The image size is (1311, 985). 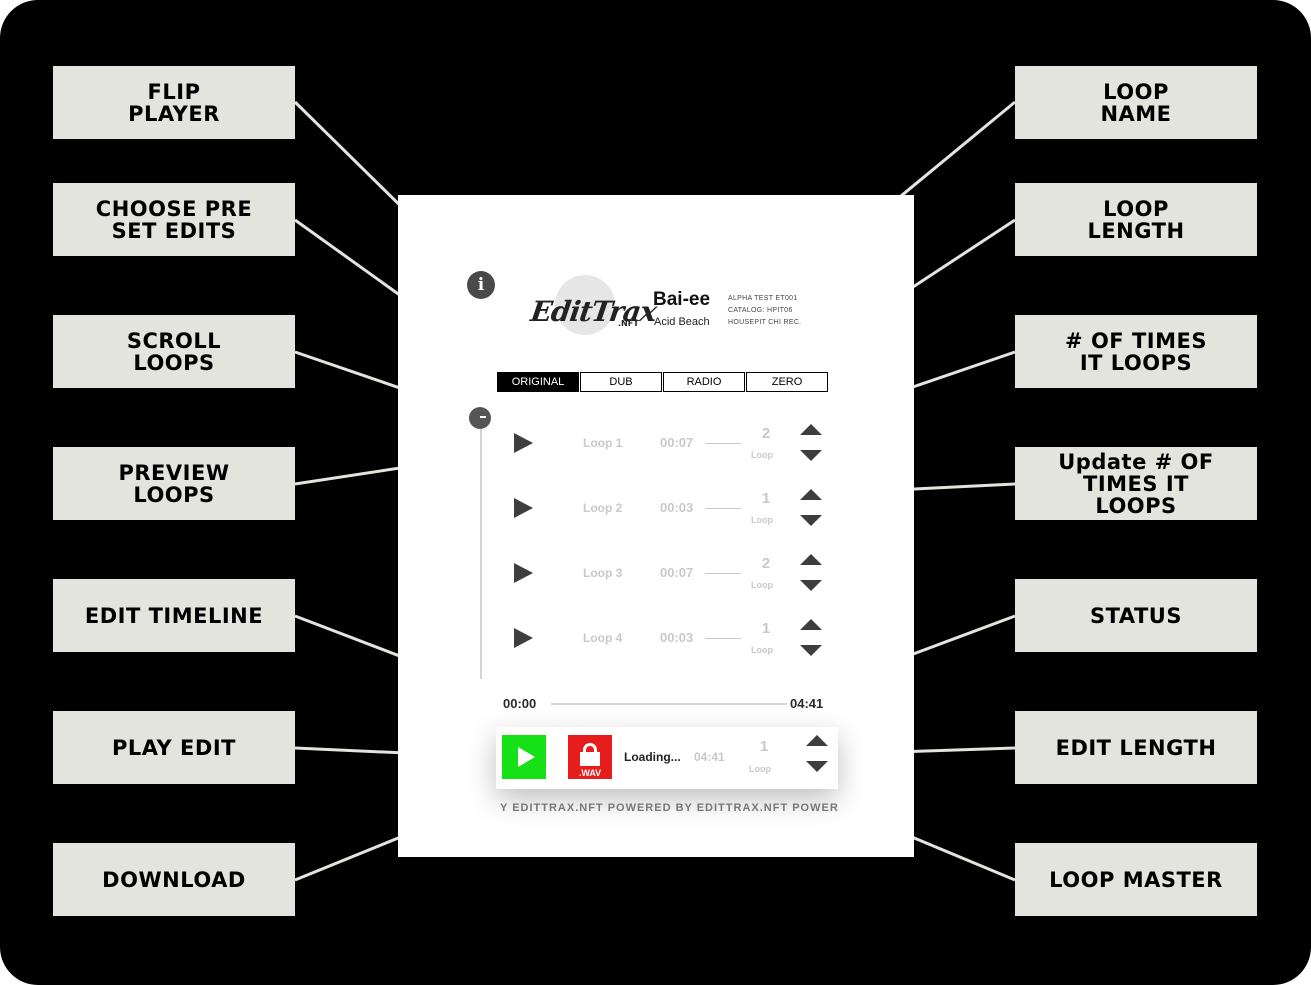 What do you see at coordinates (481, 554) in the screenshot?
I see `loop-scroll-track` at bounding box center [481, 554].